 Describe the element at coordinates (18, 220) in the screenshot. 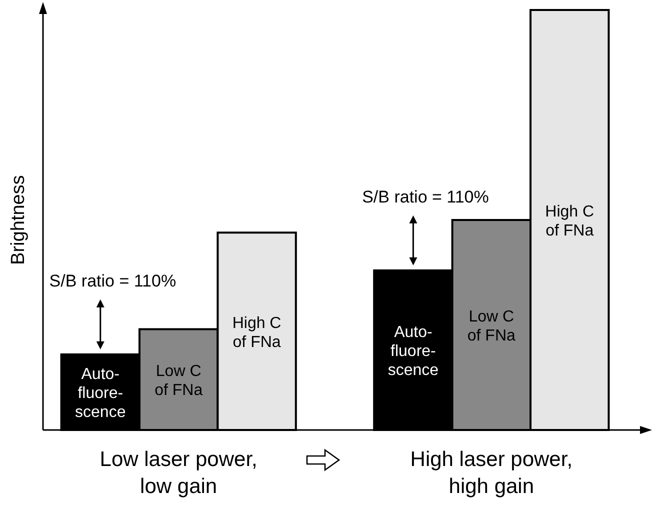

I see `y-axis-title: Brightness` at that location.